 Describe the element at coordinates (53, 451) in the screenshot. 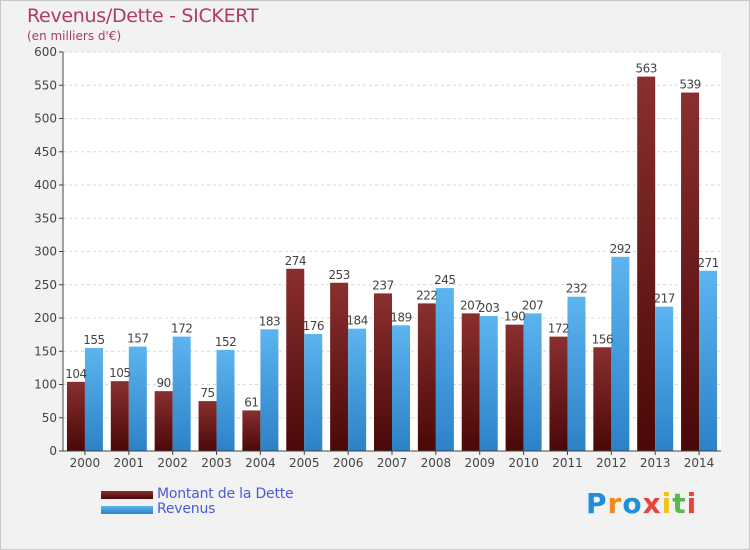

I see `y-tick-label: 0` at that location.